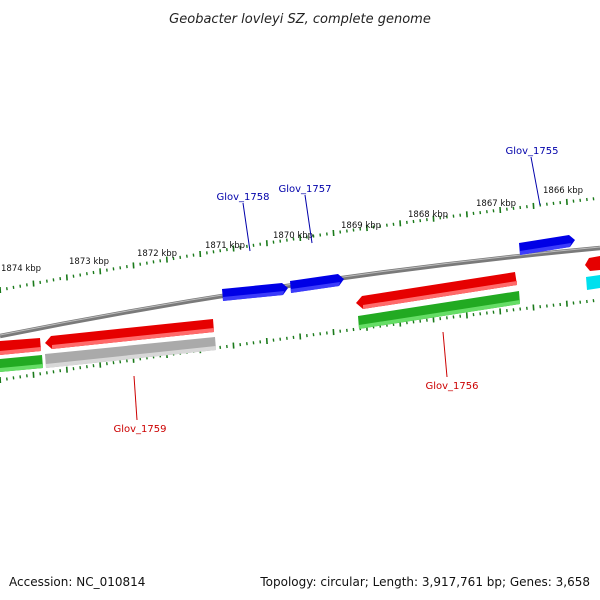 This screenshot has width=600, height=600. What do you see at coordinates (531, 151) in the screenshot?
I see `gene-label-glov-1755: Glov_1755` at bounding box center [531, 151].